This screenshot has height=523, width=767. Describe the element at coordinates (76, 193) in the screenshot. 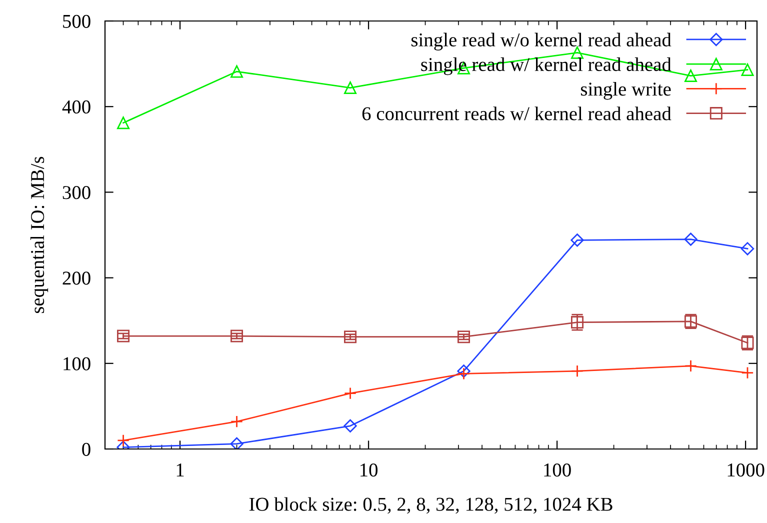

I see `y-tick-label: 300` at that location.